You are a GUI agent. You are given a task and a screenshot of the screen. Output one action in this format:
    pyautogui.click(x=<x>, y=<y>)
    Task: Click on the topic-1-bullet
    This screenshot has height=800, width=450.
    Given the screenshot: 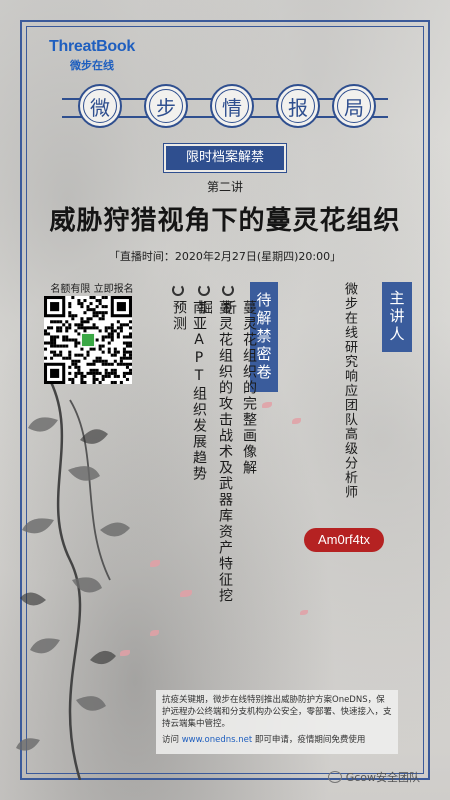 What is the action you would take?
    pyautogui.click(x=228, y=290)
    